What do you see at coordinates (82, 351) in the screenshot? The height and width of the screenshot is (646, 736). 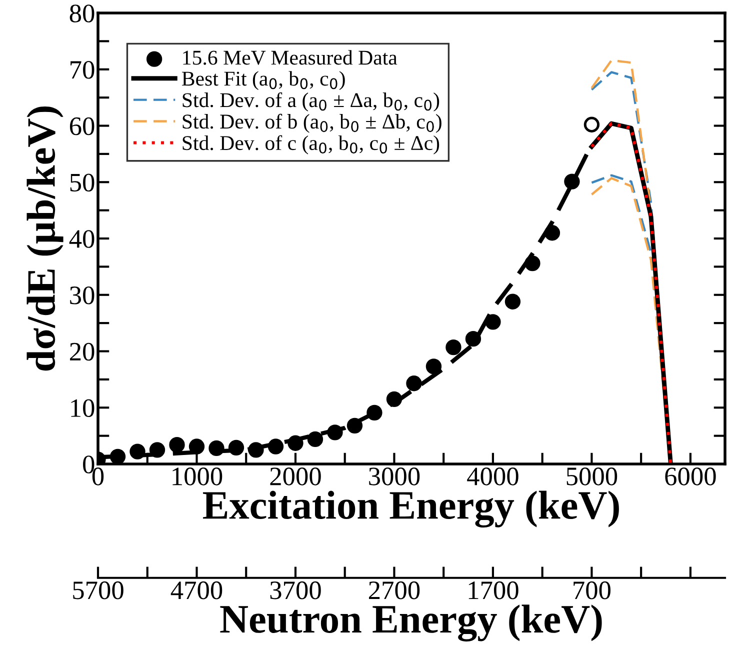 I see `y-tick-label: 20` at bounding box center [82, 351].